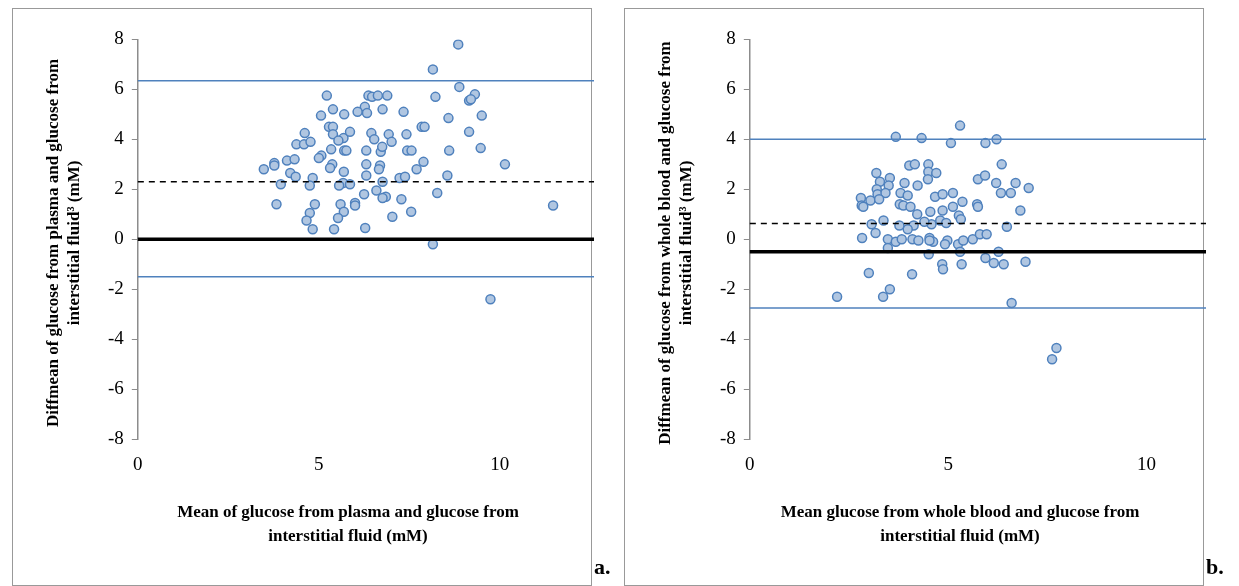  I want to click on text: a., so click(602, 567).